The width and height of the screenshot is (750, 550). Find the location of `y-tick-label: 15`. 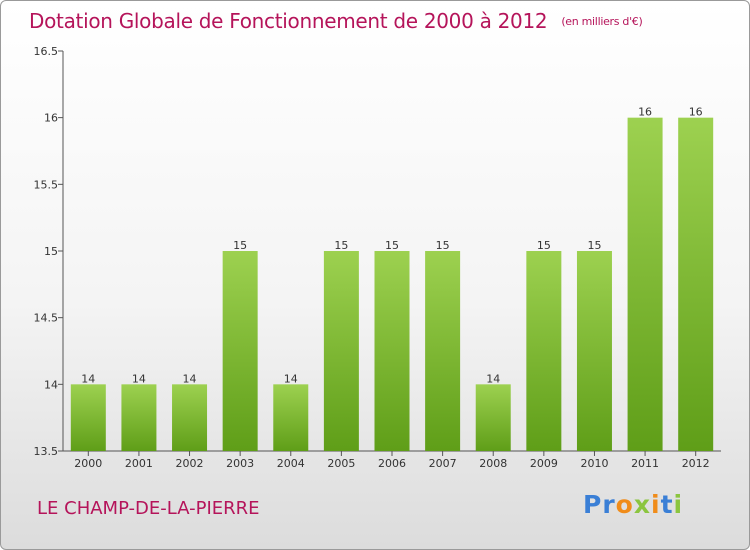

y-tick-label: 15 is located at coordinates (51, 251).